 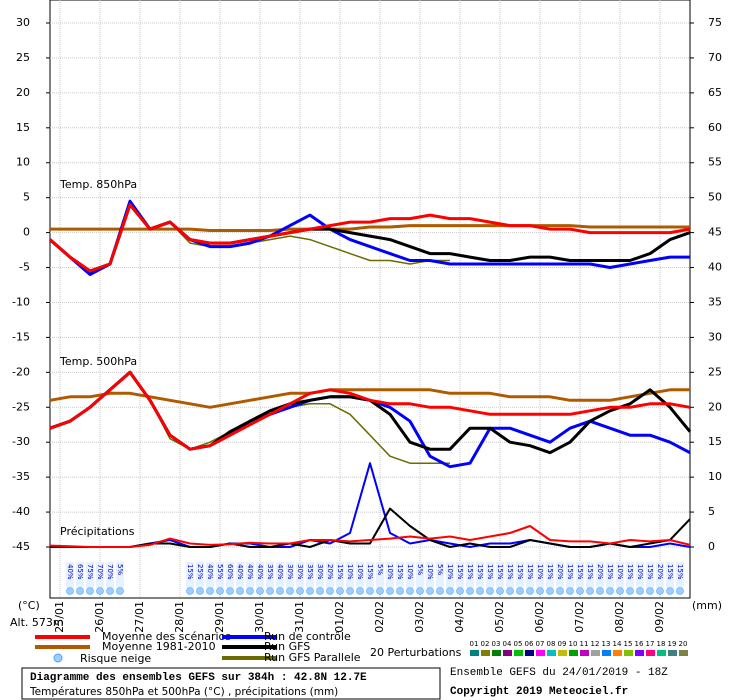 What do you see at coordinates (139, 617) in the screenshot?
I see `x-tick-label: 27/01` at bounding box center [139, 617].